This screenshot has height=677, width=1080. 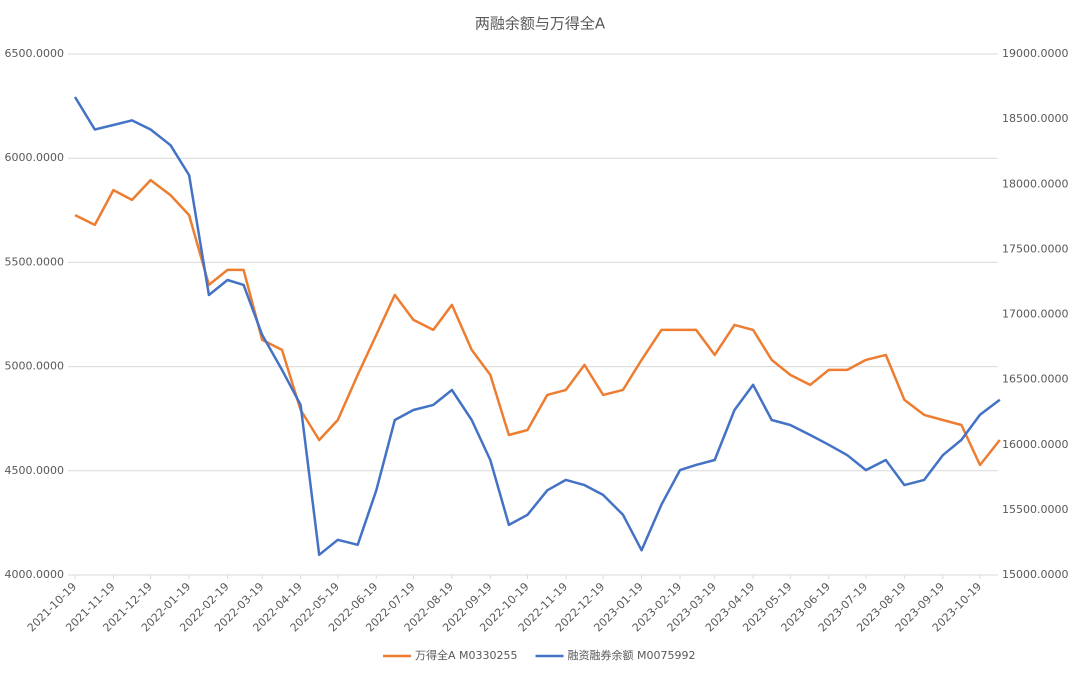 What do you see at coordinates (1035, 248) in the screenshot?
I see `y2-tick-label: 17500.0000` at bounding box center [1035, 248].